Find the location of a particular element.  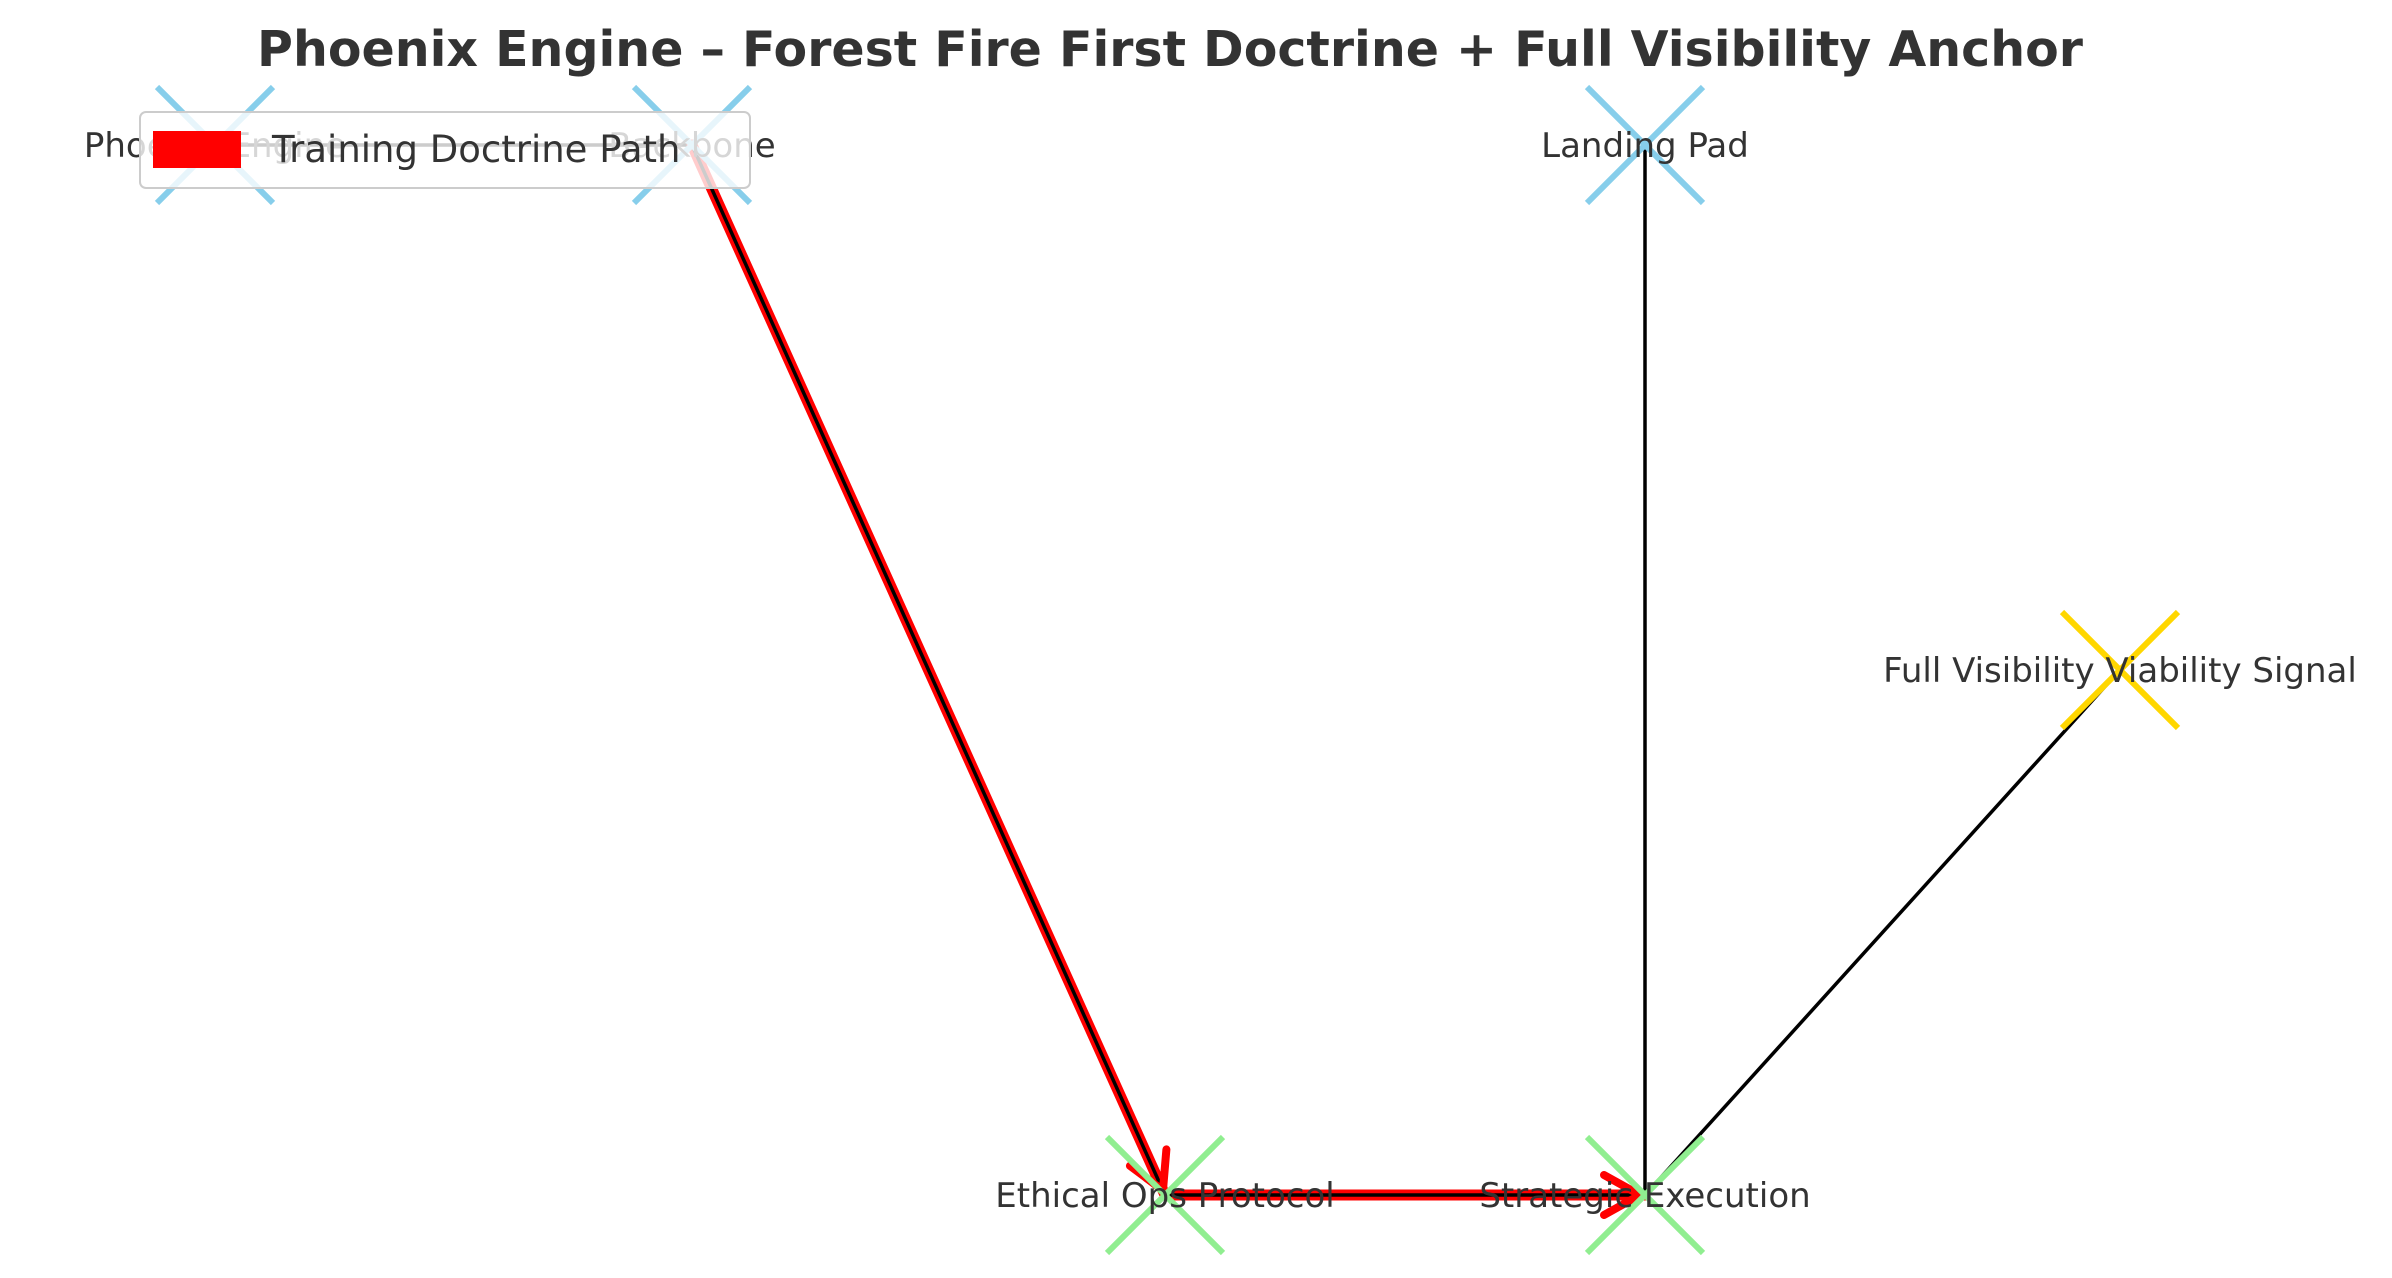

legend-label: Training Doctrine Path is located at coordinates (475, 149).